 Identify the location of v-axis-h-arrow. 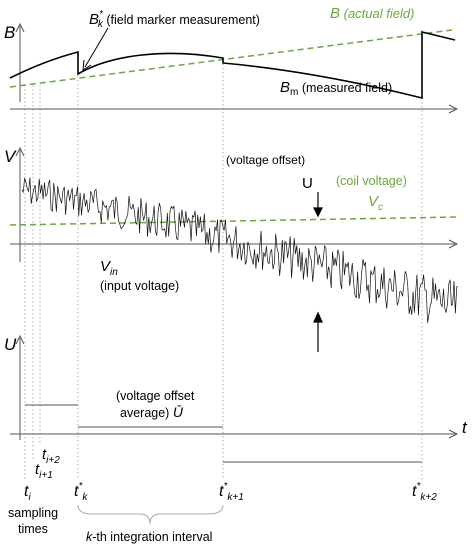
(453, 244).